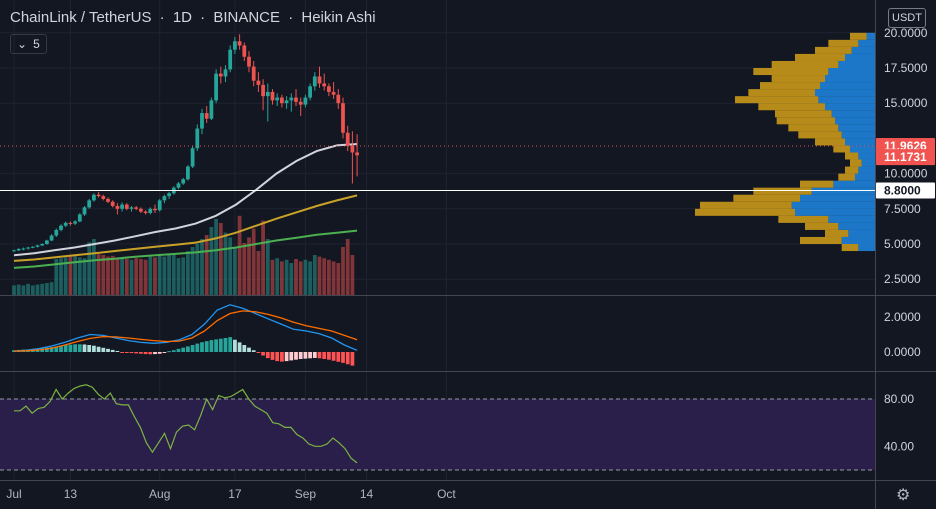  Describe the element at coordinates (437, 434) in the screenshot. I see `rsi-band-fill` at that location.